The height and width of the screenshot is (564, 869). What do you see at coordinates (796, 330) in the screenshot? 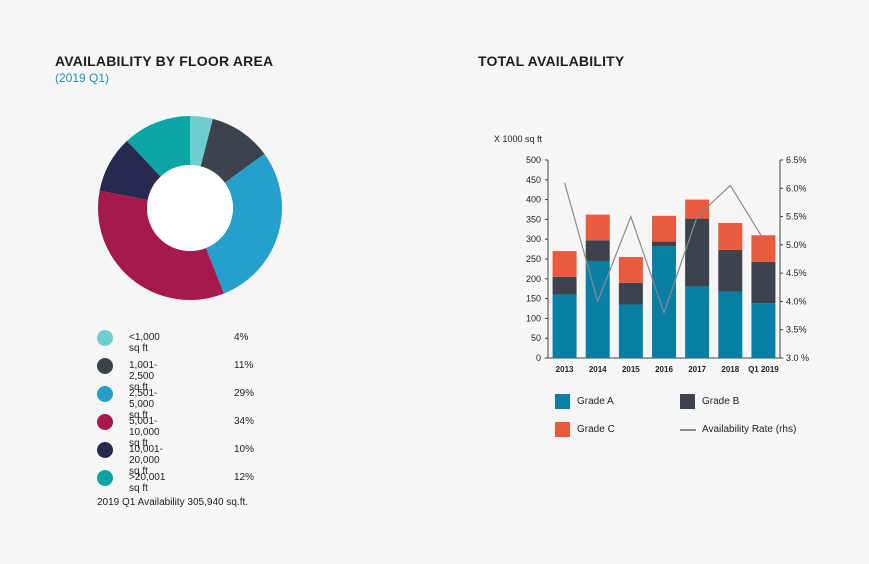
I see `y2-tick-label: 3.5%` at bounding box center [796, 330].